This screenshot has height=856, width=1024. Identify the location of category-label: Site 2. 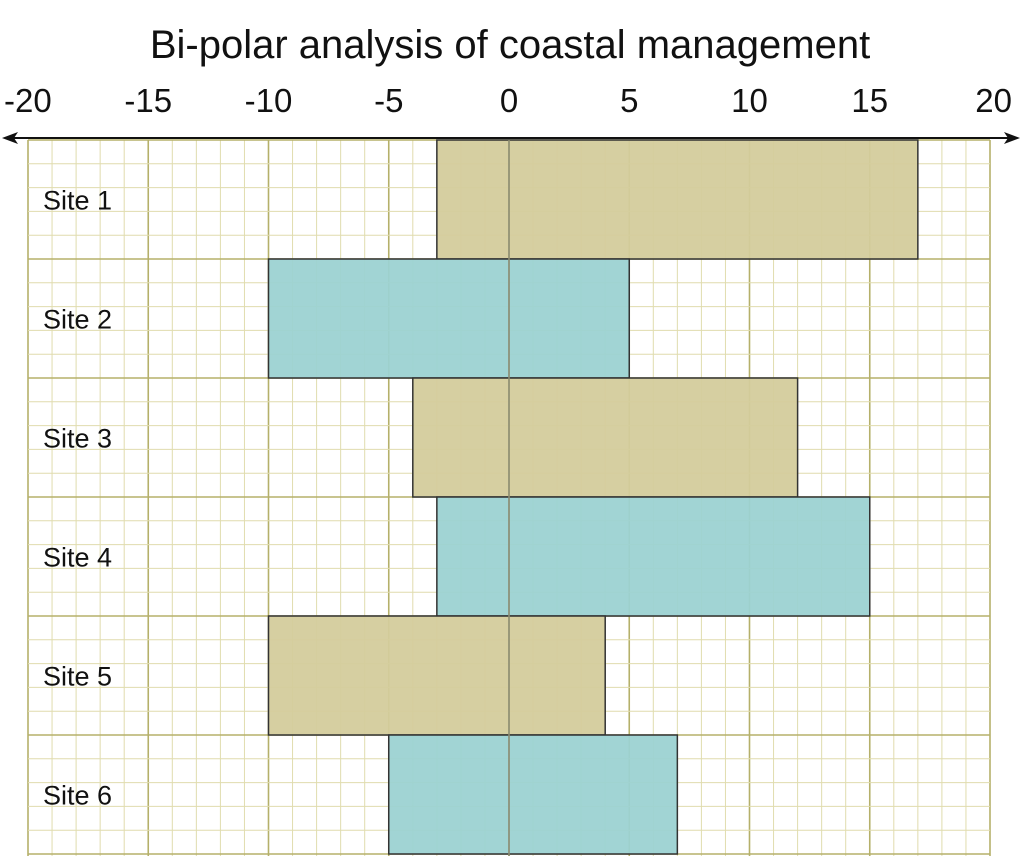
(77, 320).